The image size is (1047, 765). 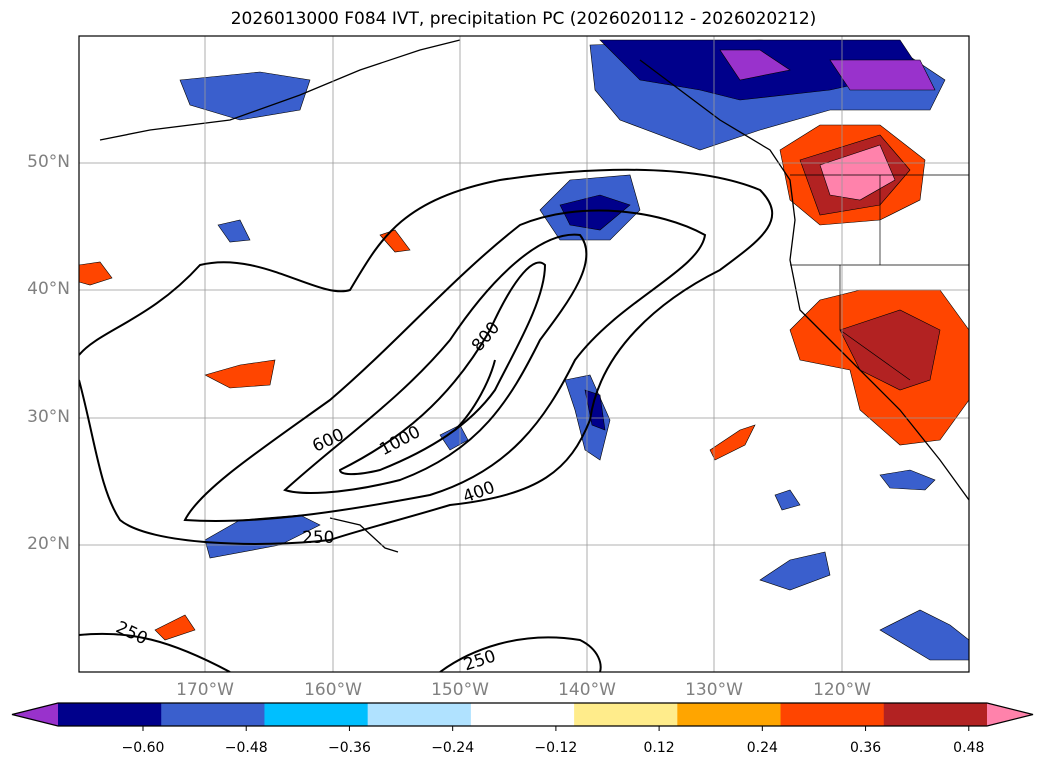 What do you see at coordinates (1010, 714) in the screenshot?
I see `colorbar-extend-high` at bounding box center [1010, 714].